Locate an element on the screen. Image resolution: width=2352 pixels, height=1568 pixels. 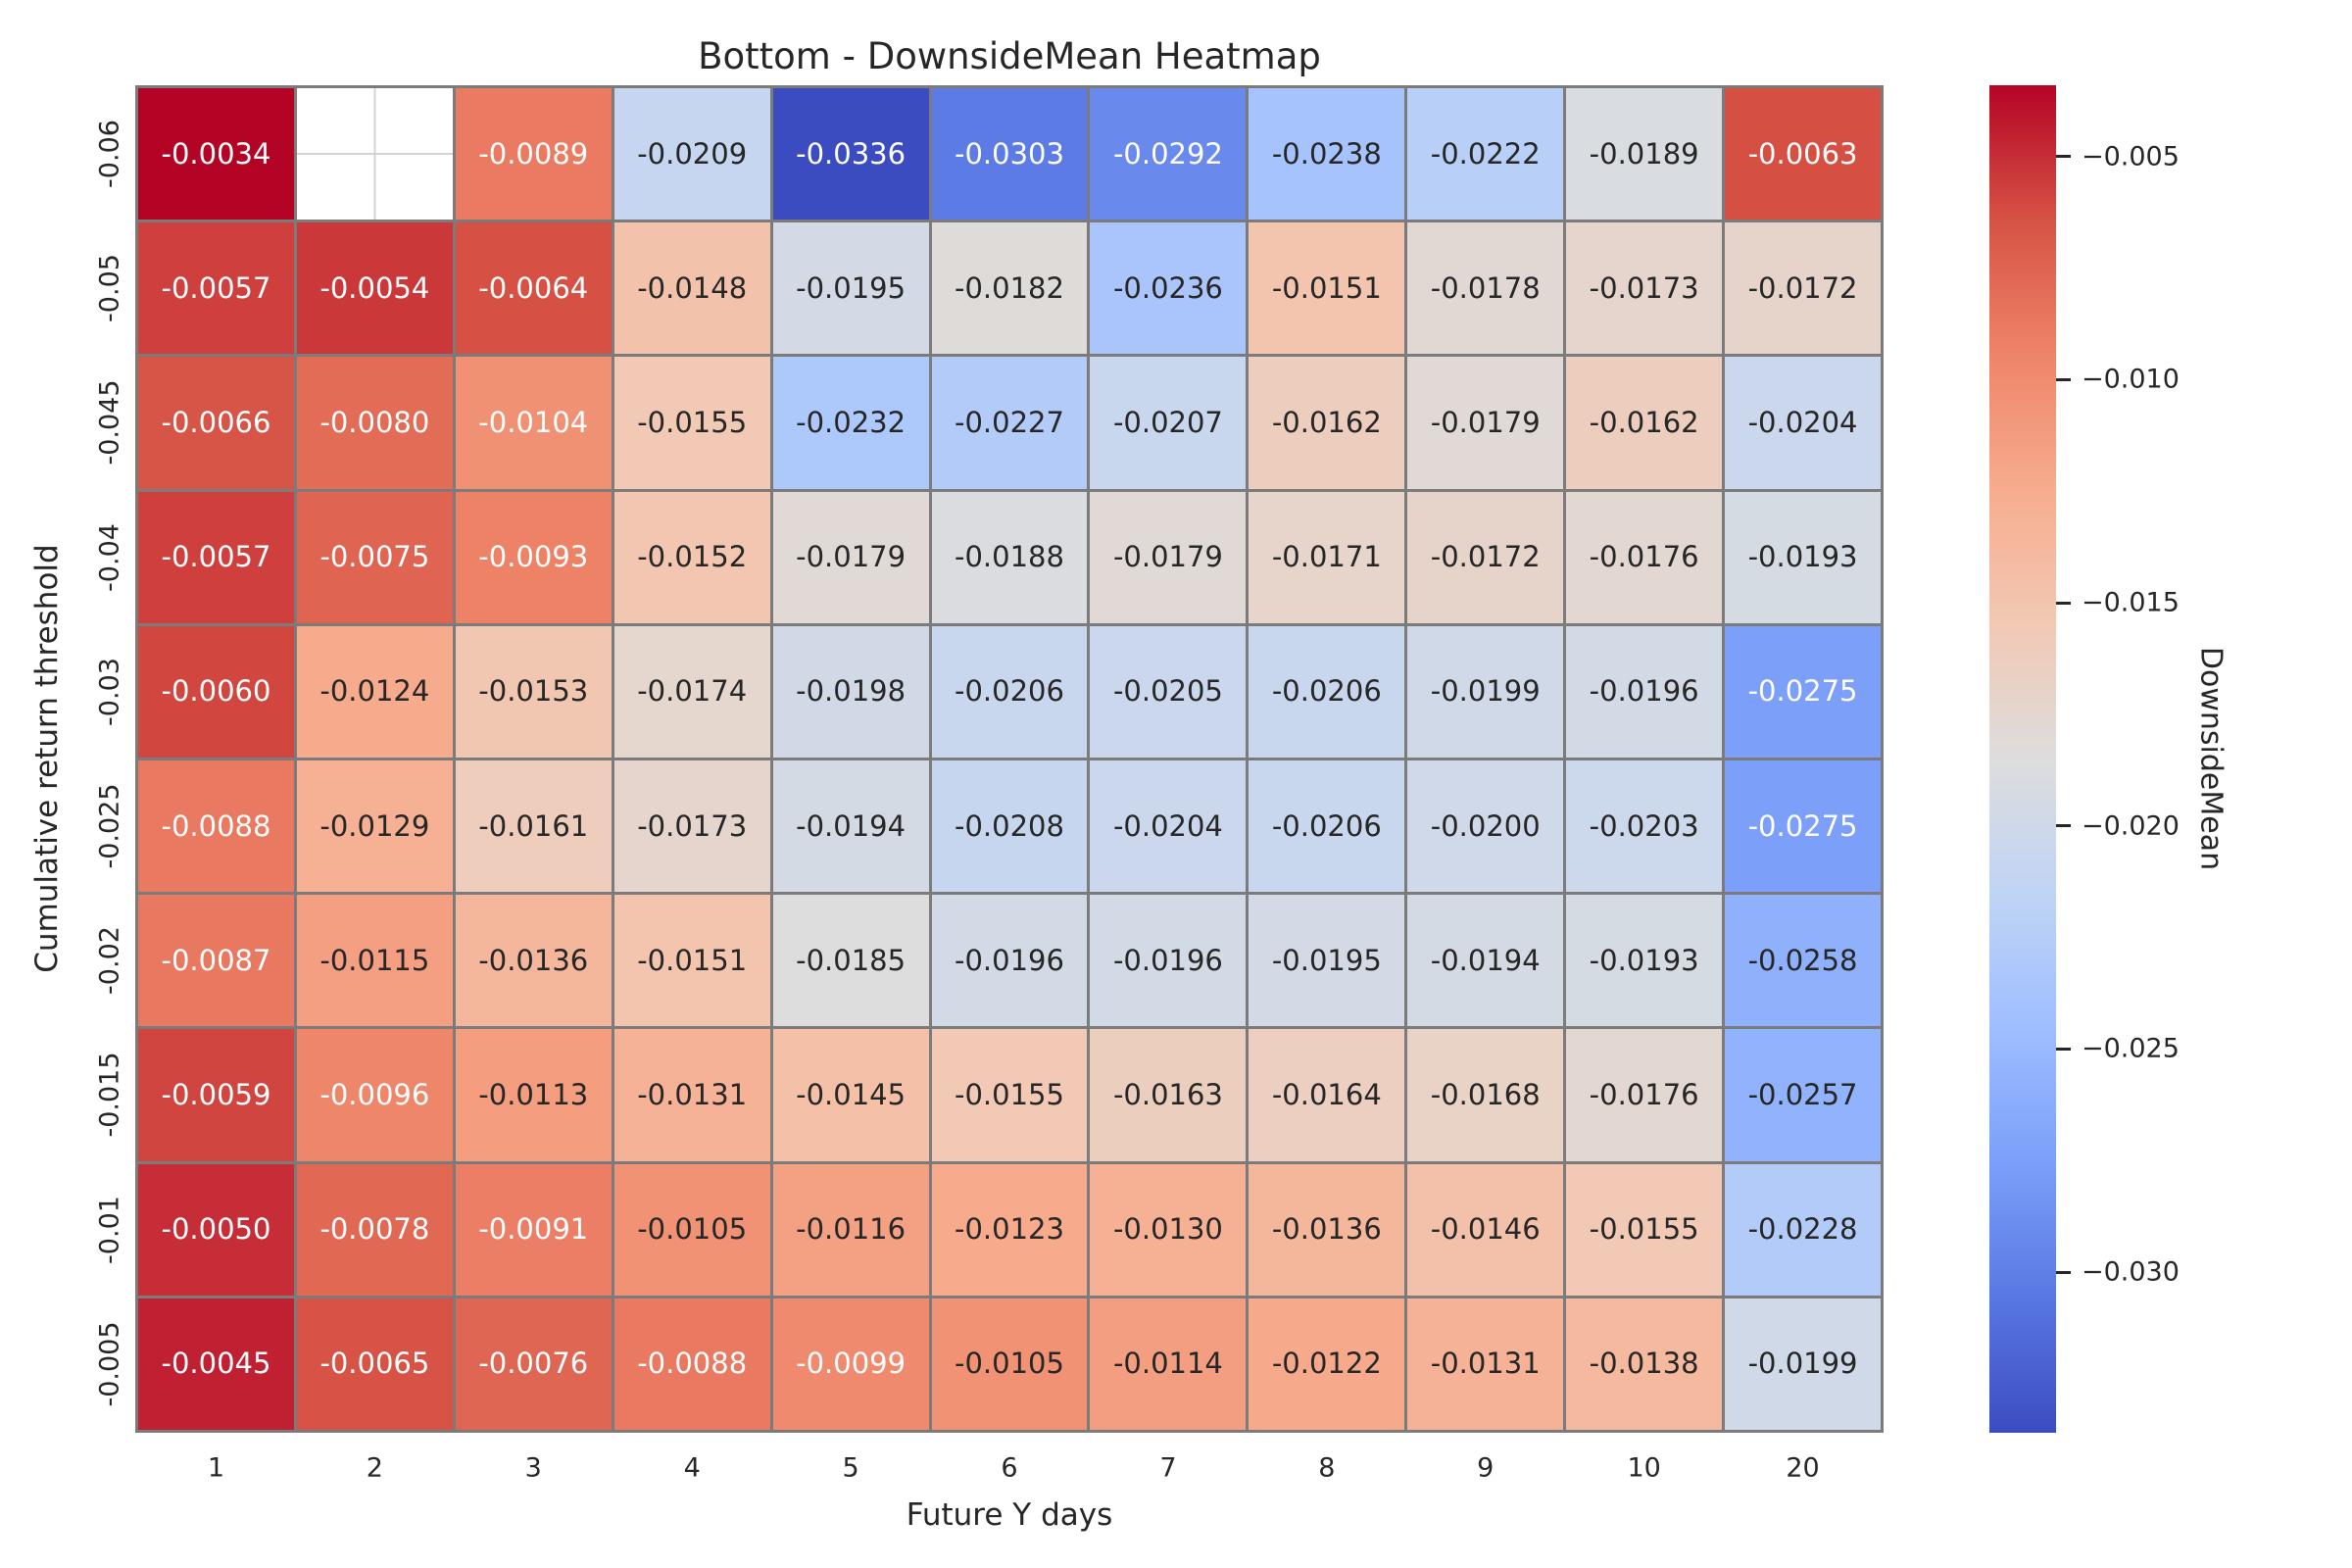
heatmap-cell: -0.0065 is located at coordinates (374, 1364).